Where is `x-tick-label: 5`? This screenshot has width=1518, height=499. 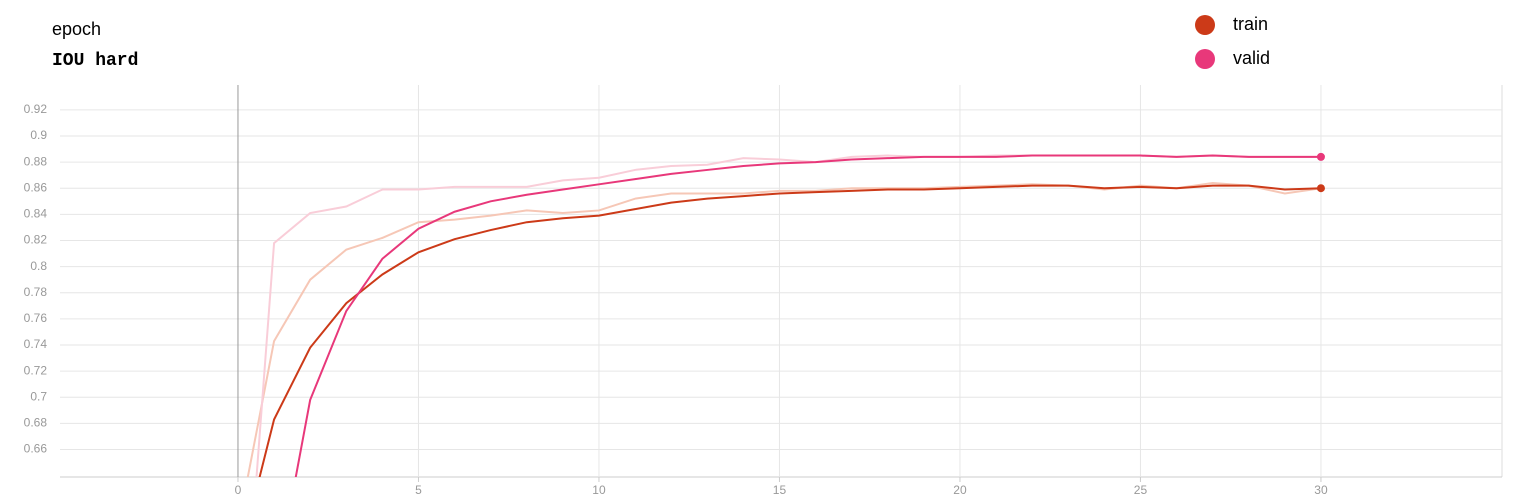
x-tick-label: 5 is located at coordinates (418, 490).